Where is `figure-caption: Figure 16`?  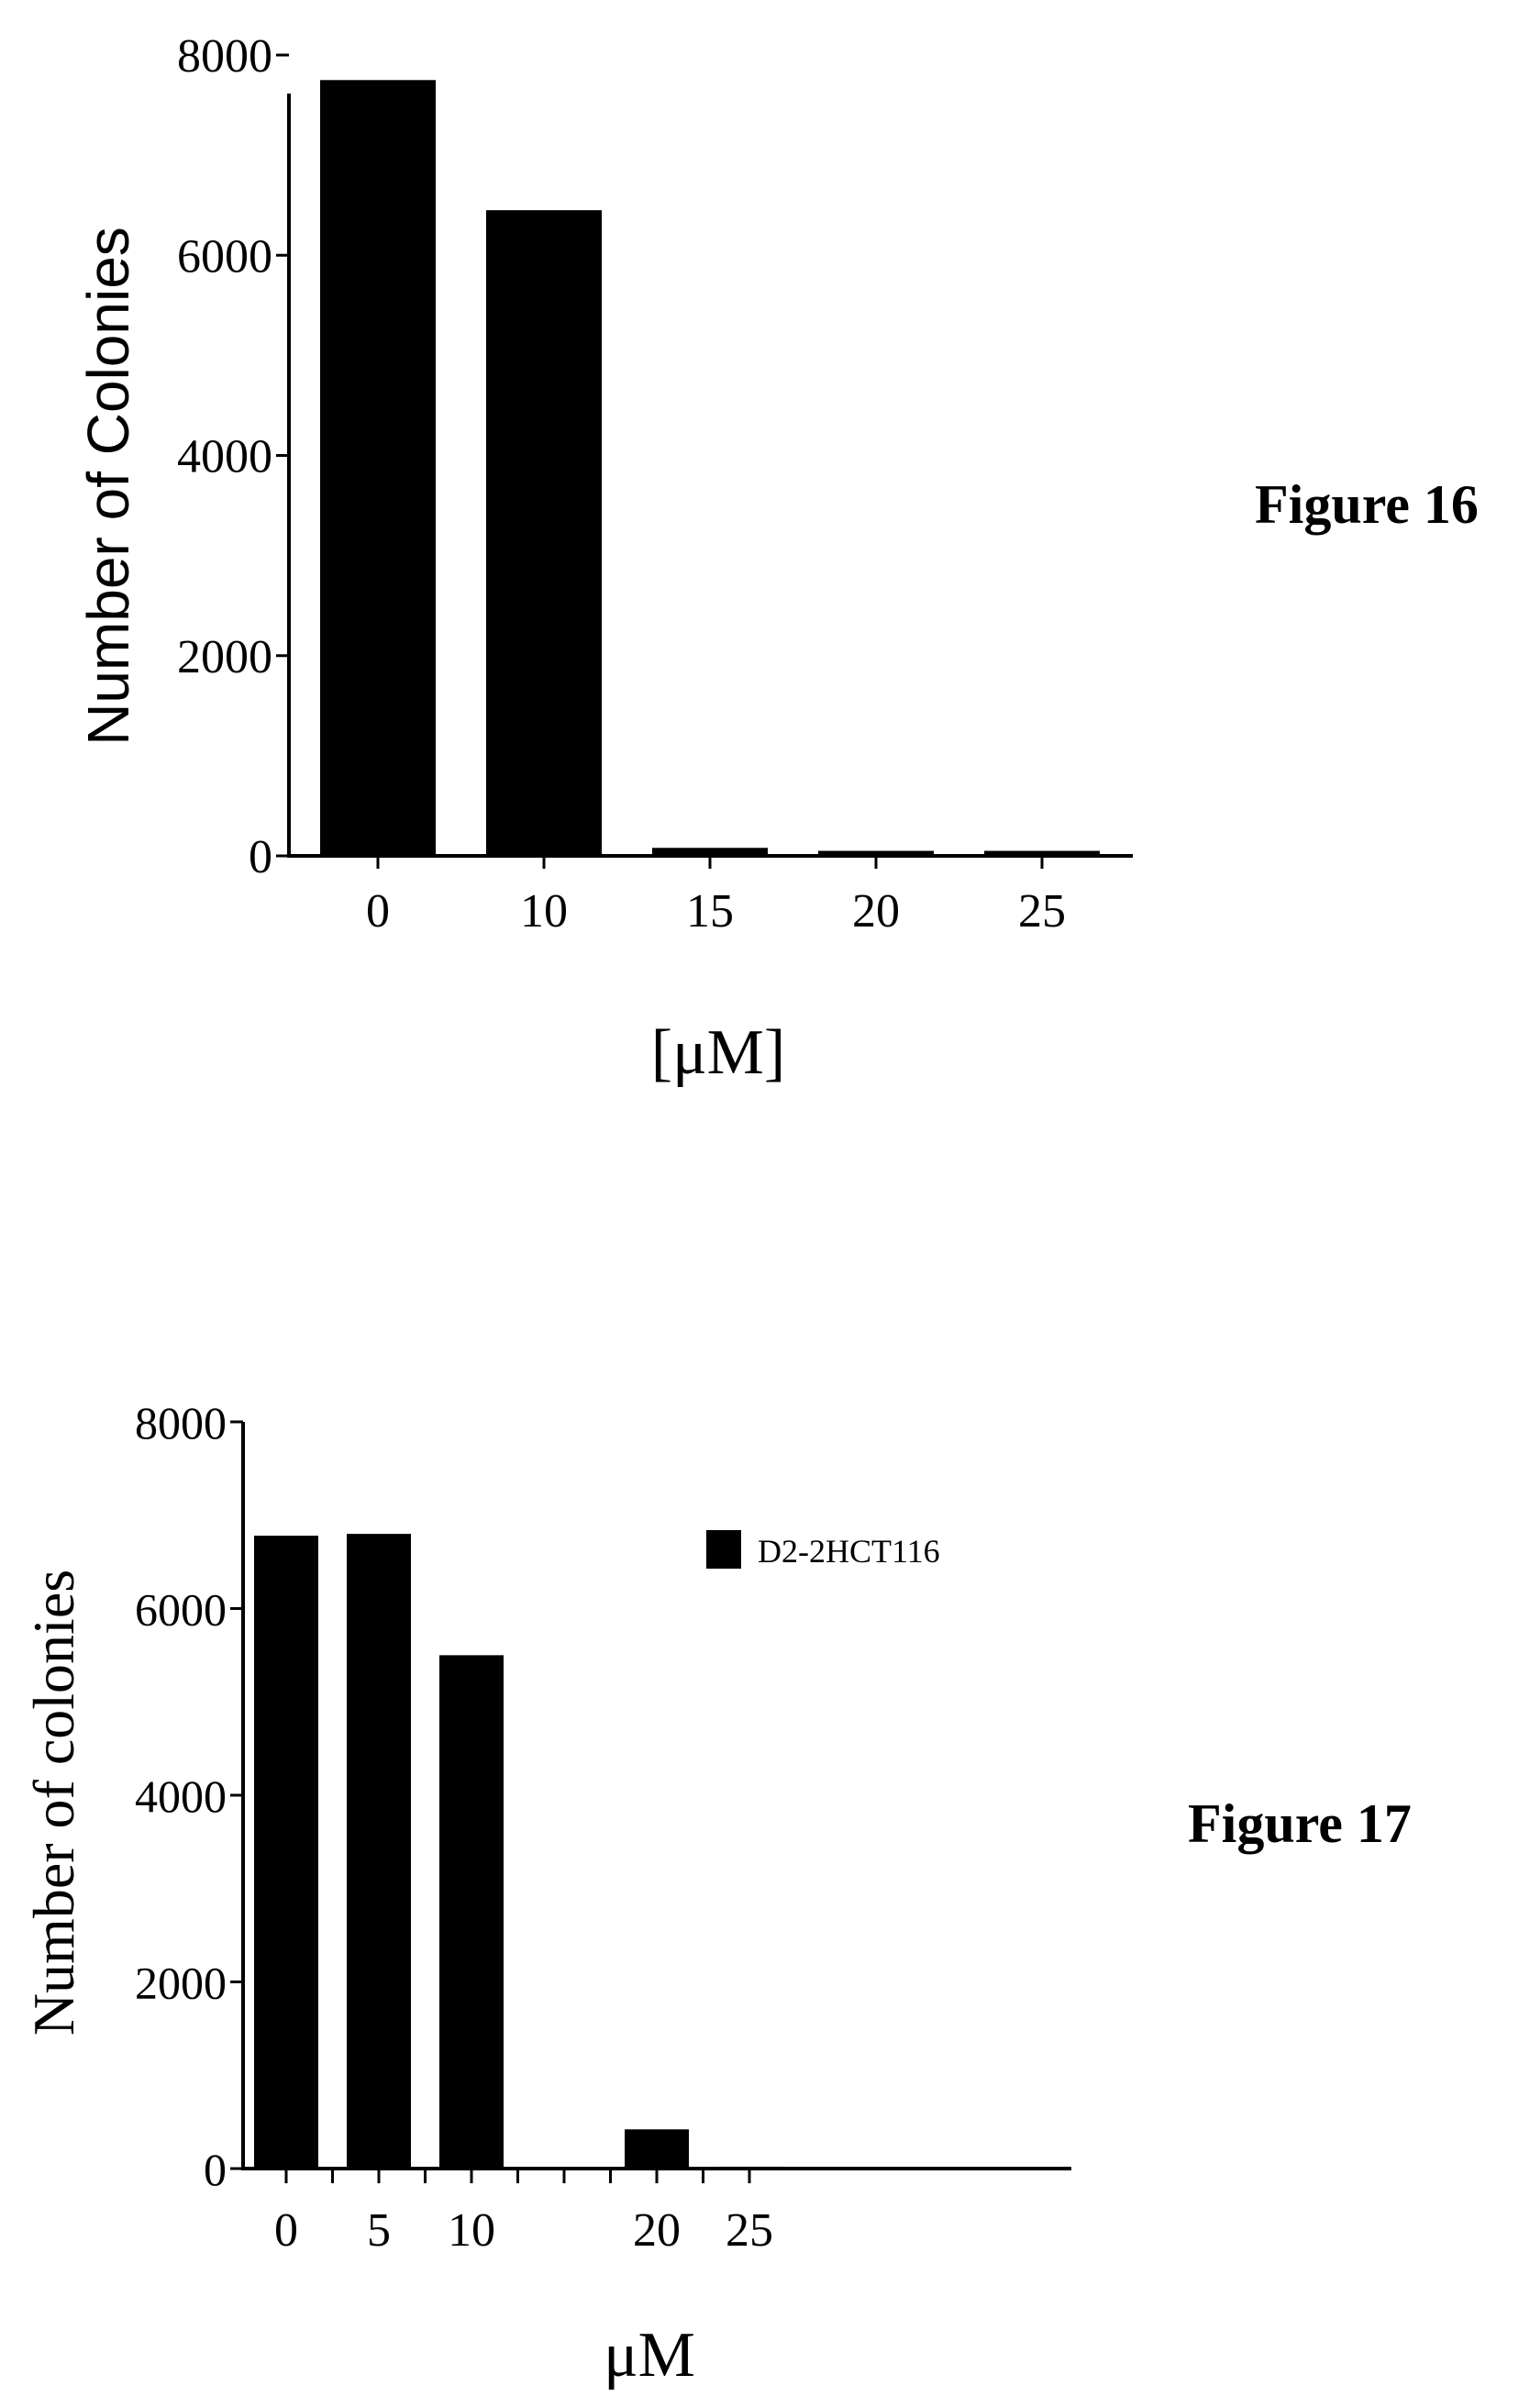
figure-caption: Figure 16 is located at coordinates (1367, 504).